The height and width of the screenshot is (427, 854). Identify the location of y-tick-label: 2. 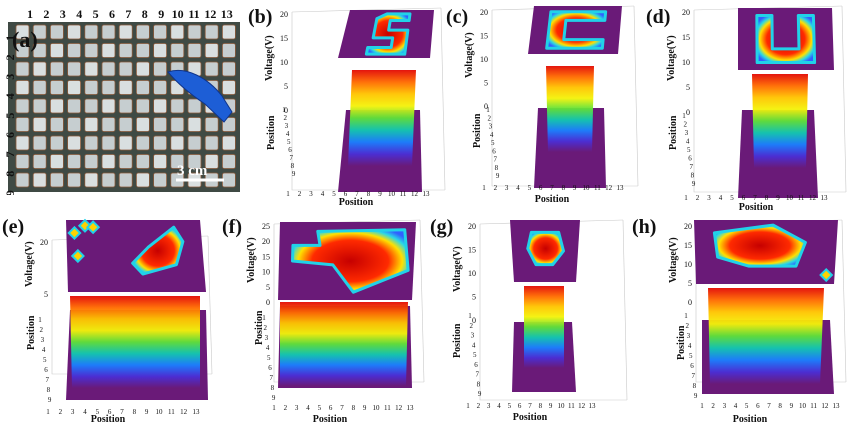
(471, 326).